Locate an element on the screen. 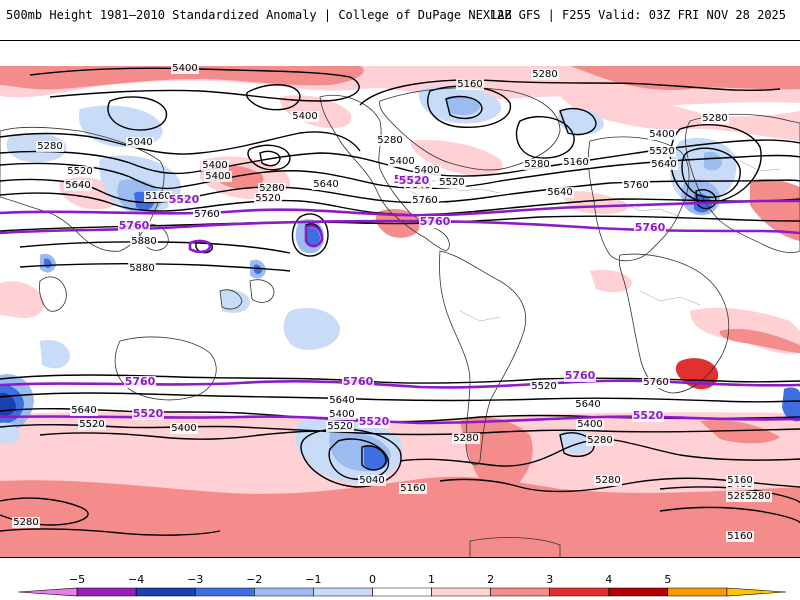 The width and height of the screenshot is (800, 600). colorbar-tick-label: 2 is located at coordinates (490, 579).